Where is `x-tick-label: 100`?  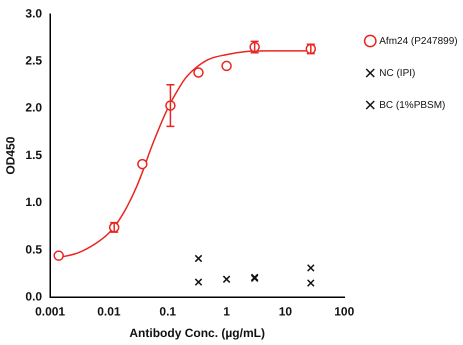 x-tick-label: 100 is located at coordinates (344, 311).